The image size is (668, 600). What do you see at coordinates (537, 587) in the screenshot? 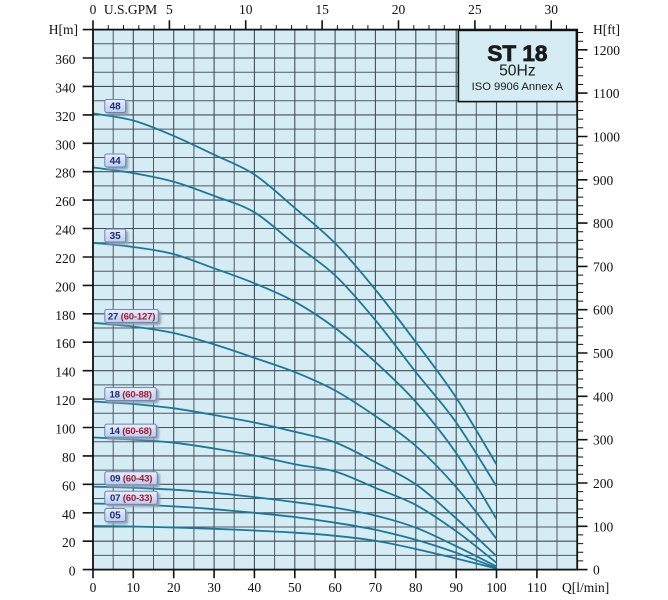
I see `svg-text: 110` at bounding box center [537, 587].